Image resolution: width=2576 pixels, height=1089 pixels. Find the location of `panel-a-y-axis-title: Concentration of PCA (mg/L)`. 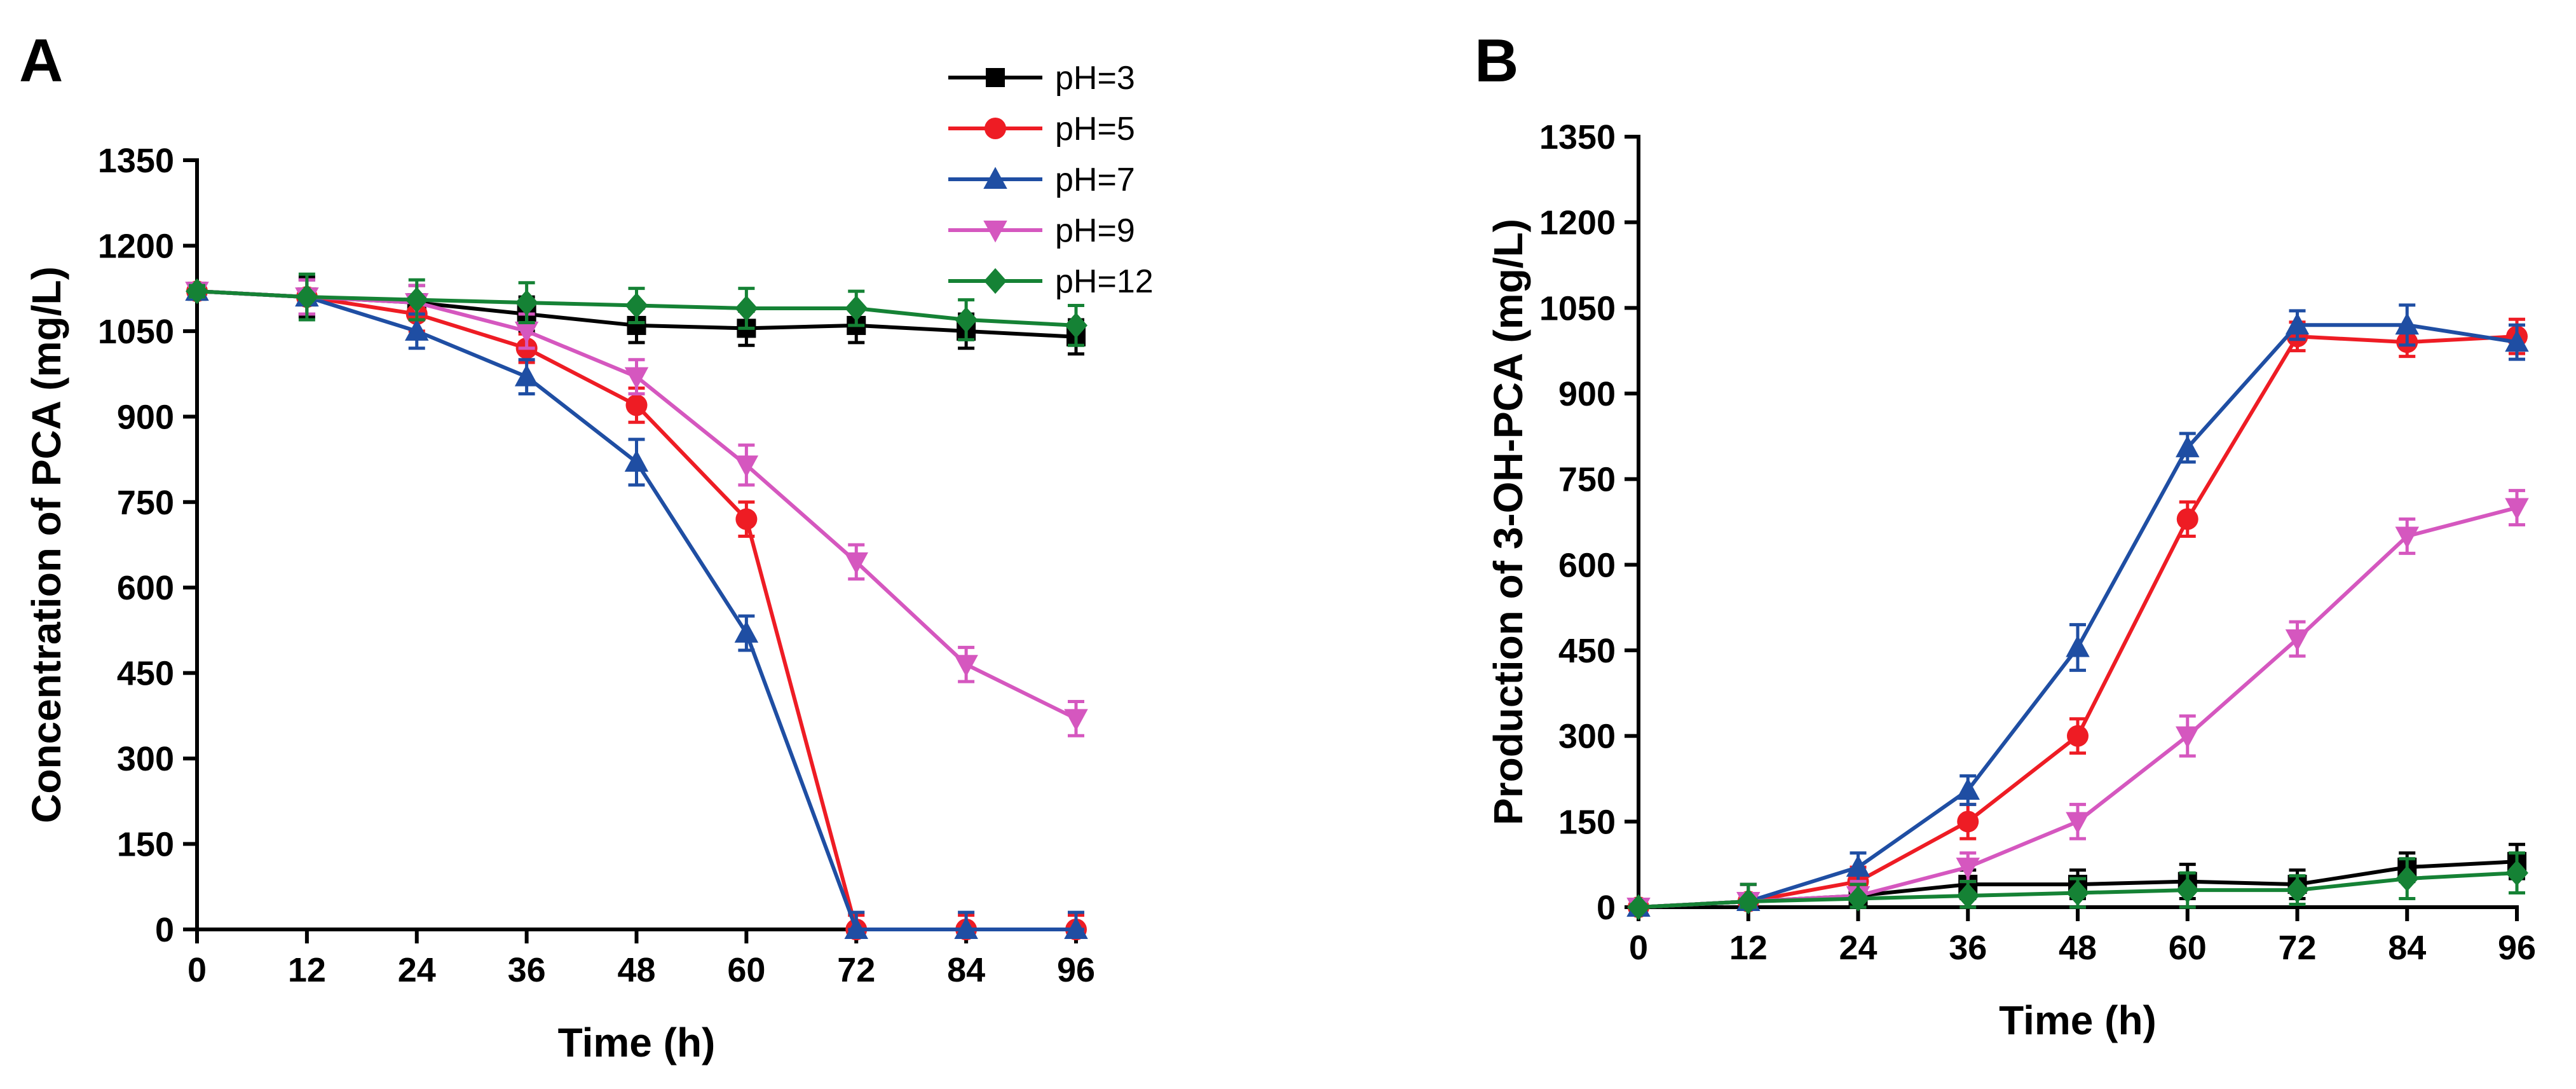

panel-a-y-axis-title: Concentration of PCA (mg/L) is located at coordinates (46, 544).